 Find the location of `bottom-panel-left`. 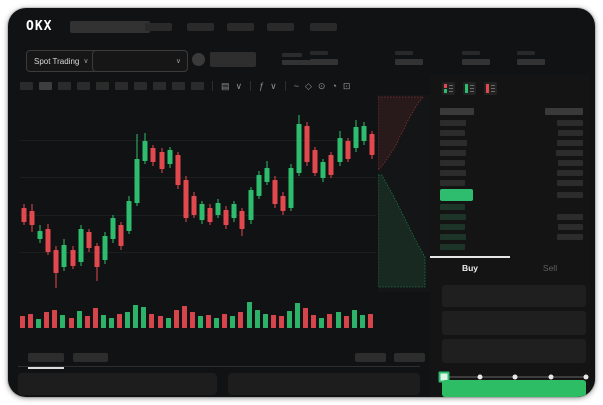

bottom-panel-left is located at coordinates (117, 384).